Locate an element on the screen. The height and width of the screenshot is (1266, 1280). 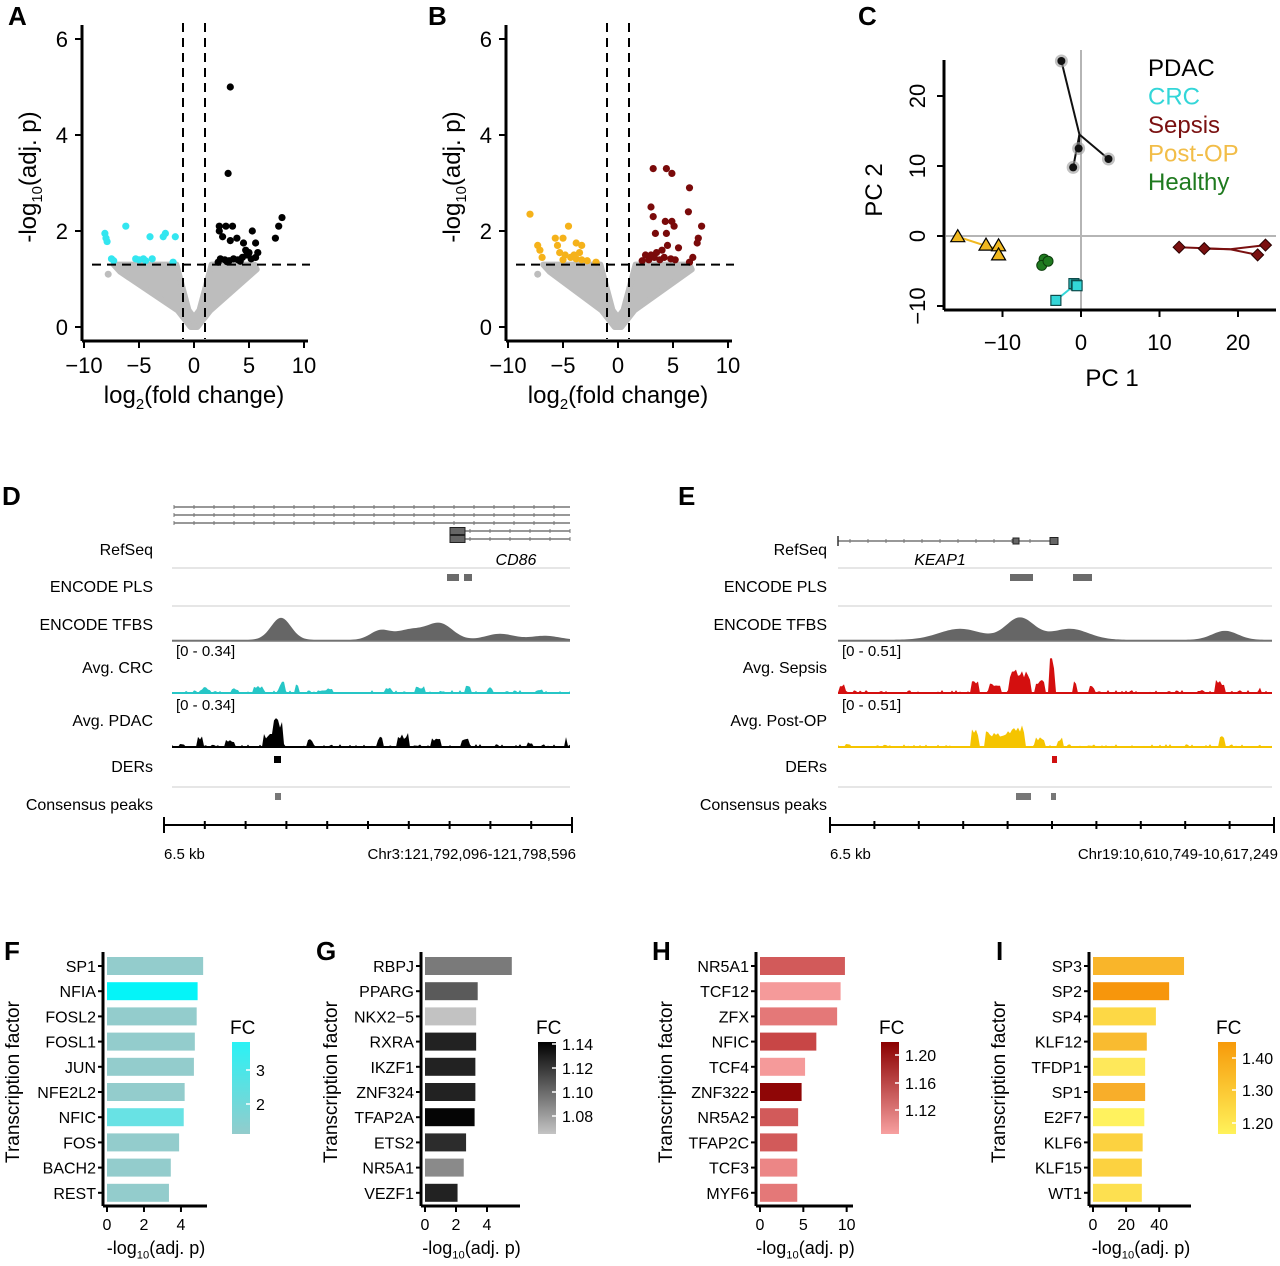
series-sepsis is located at coordinates (1222, 250).